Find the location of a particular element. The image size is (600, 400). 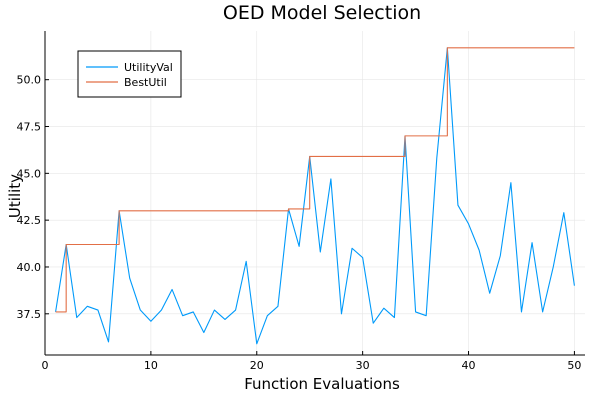

y-tick-label: 47.5 is located at coordinates (29, 127).